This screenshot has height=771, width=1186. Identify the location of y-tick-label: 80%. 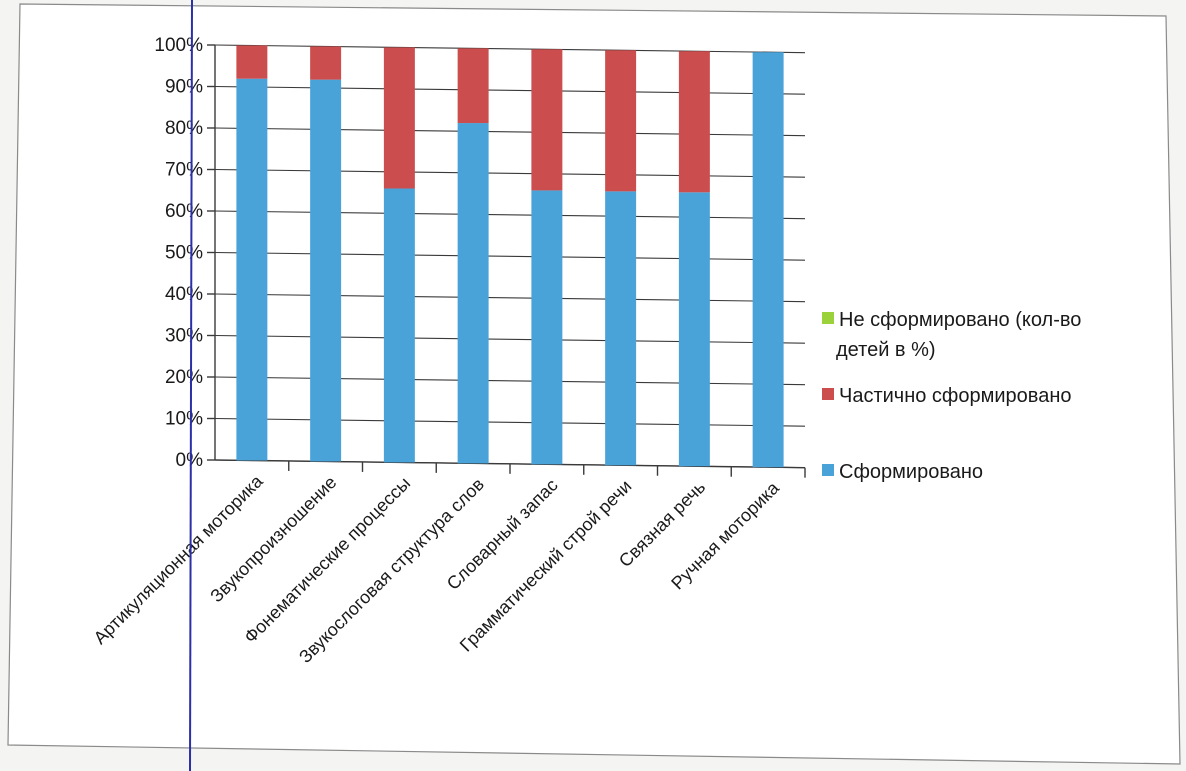
(184, 128).